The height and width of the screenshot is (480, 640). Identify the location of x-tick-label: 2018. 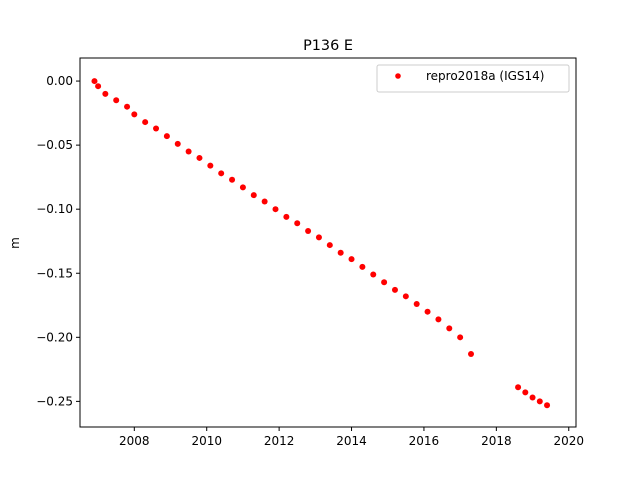
(496, 441).